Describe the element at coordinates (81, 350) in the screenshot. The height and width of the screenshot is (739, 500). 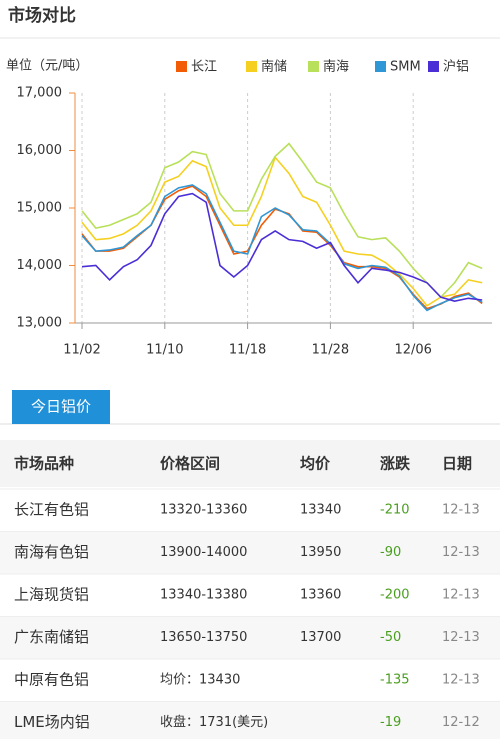
I see `x-tick-label: 11/02` at that location.